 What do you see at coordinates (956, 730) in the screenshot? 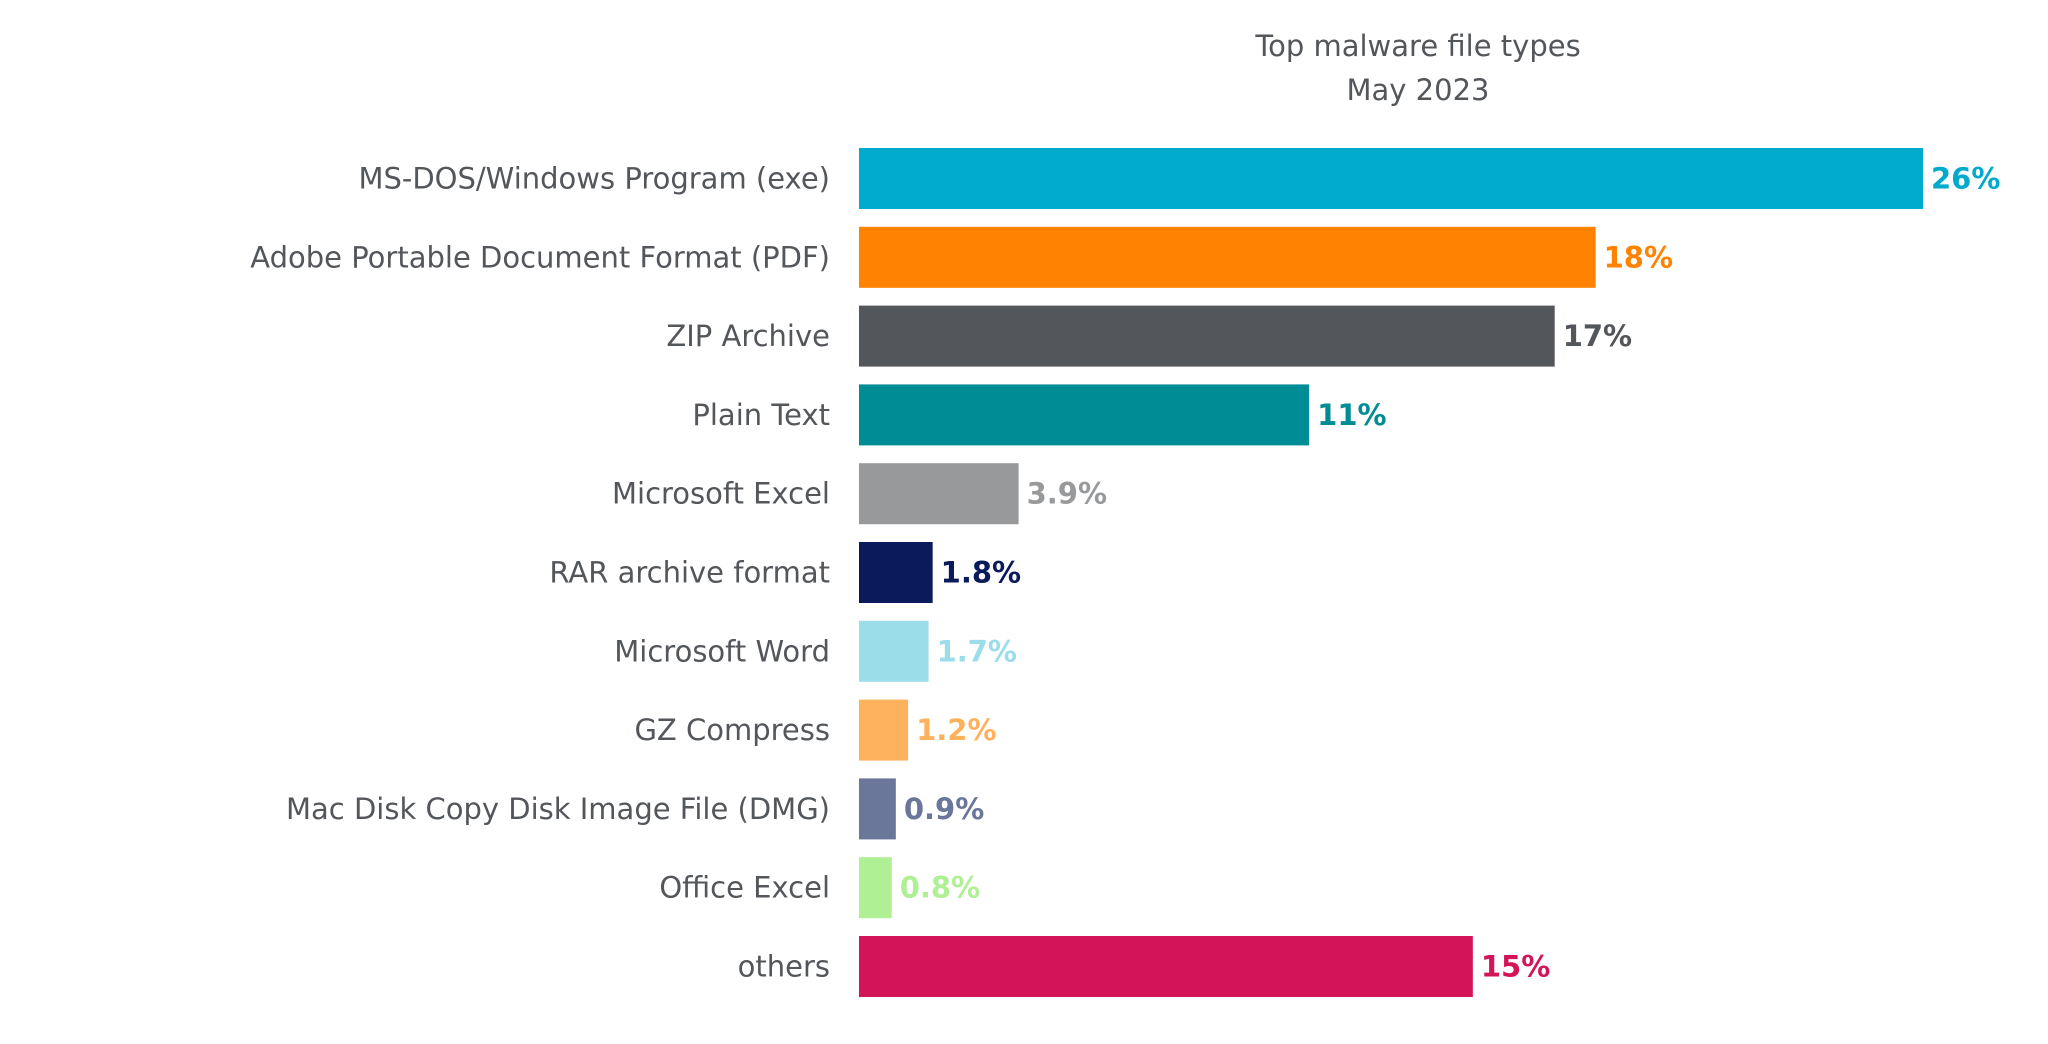
I see `value-label: 1.2%` at bounding box center [956, 730].